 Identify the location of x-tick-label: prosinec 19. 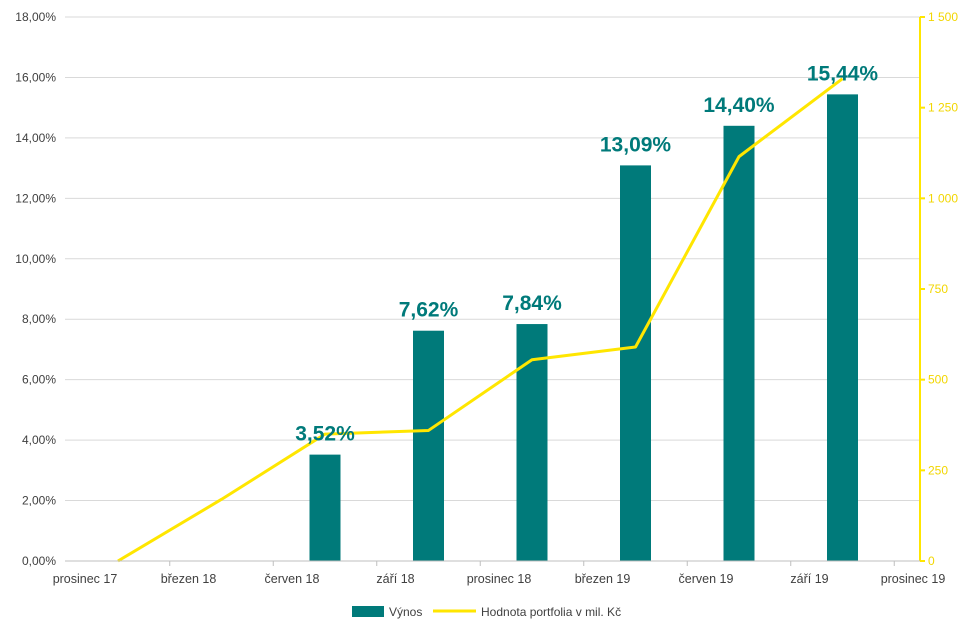
(913, 579).